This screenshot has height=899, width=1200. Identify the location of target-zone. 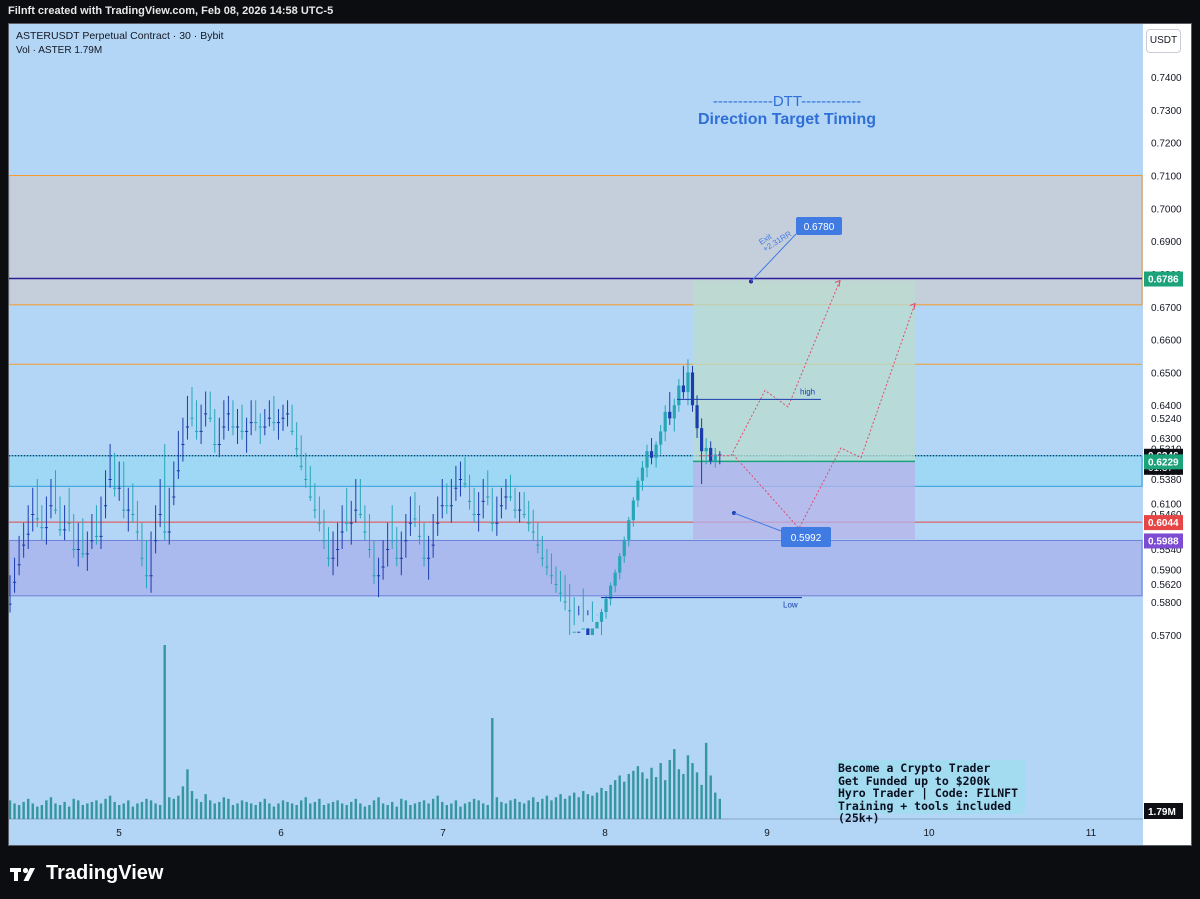
(804, 371).